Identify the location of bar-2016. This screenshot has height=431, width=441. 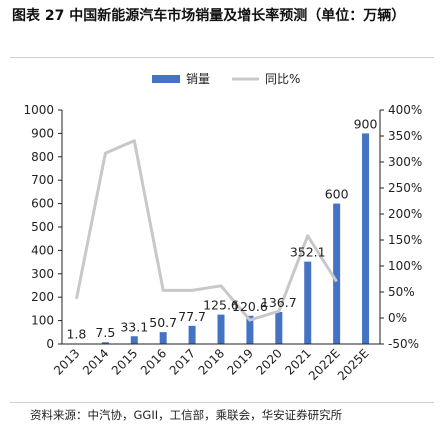
(163, 338).